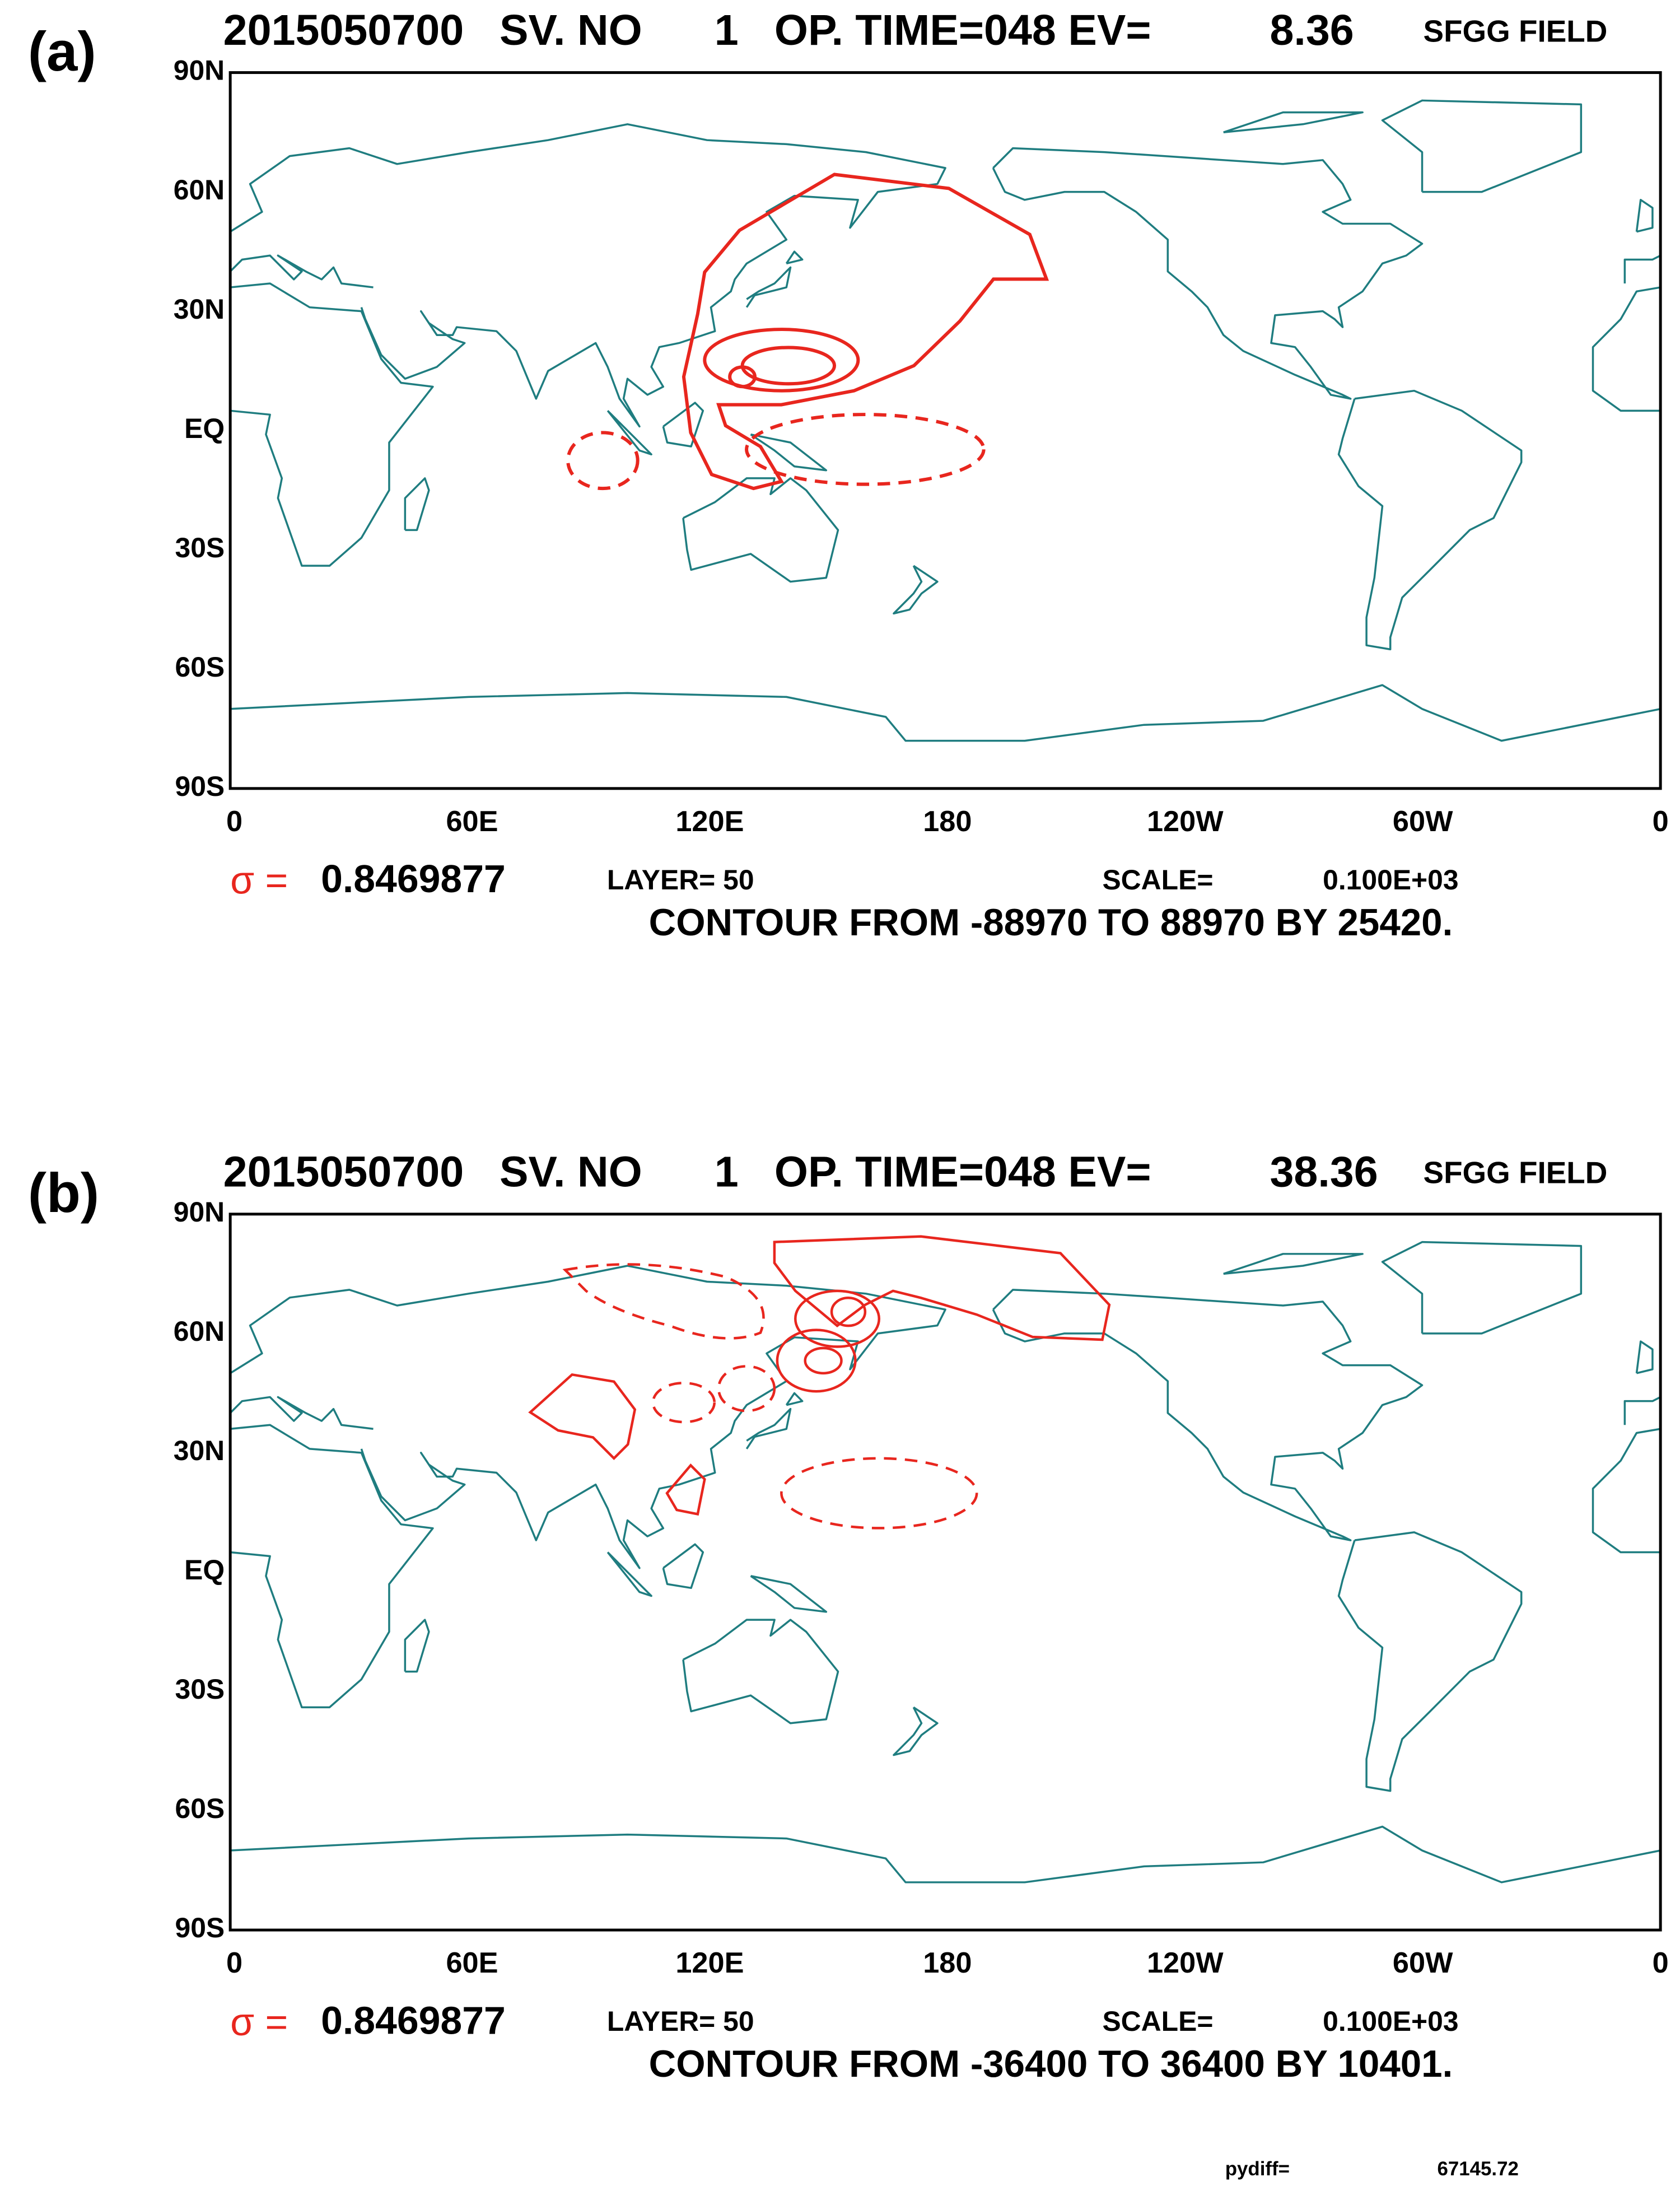 The height and width of the screenshot is (2191, 1680). I want to click on panel-label: (b), so click(64, 1193).